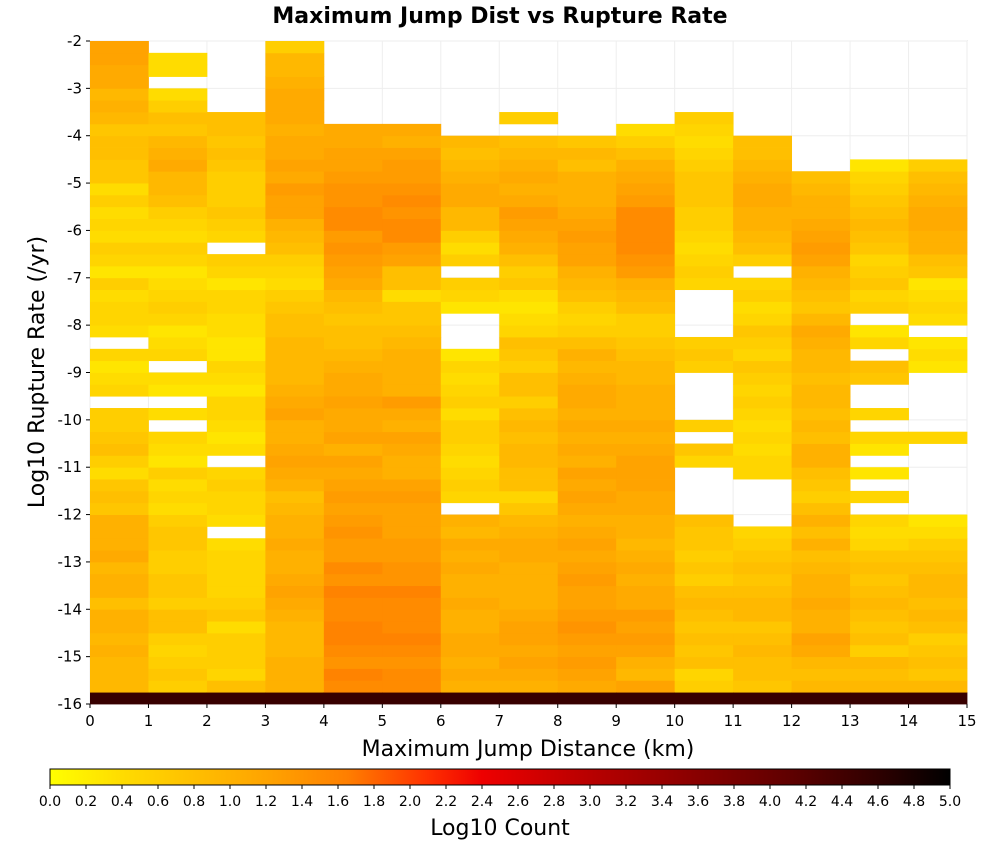 The height and width of the screenshot is (850, 1000). Describe the element at coordinates (554, 802) in the screenshot. I see `colorbar-tick-label: 2.8` at that location.